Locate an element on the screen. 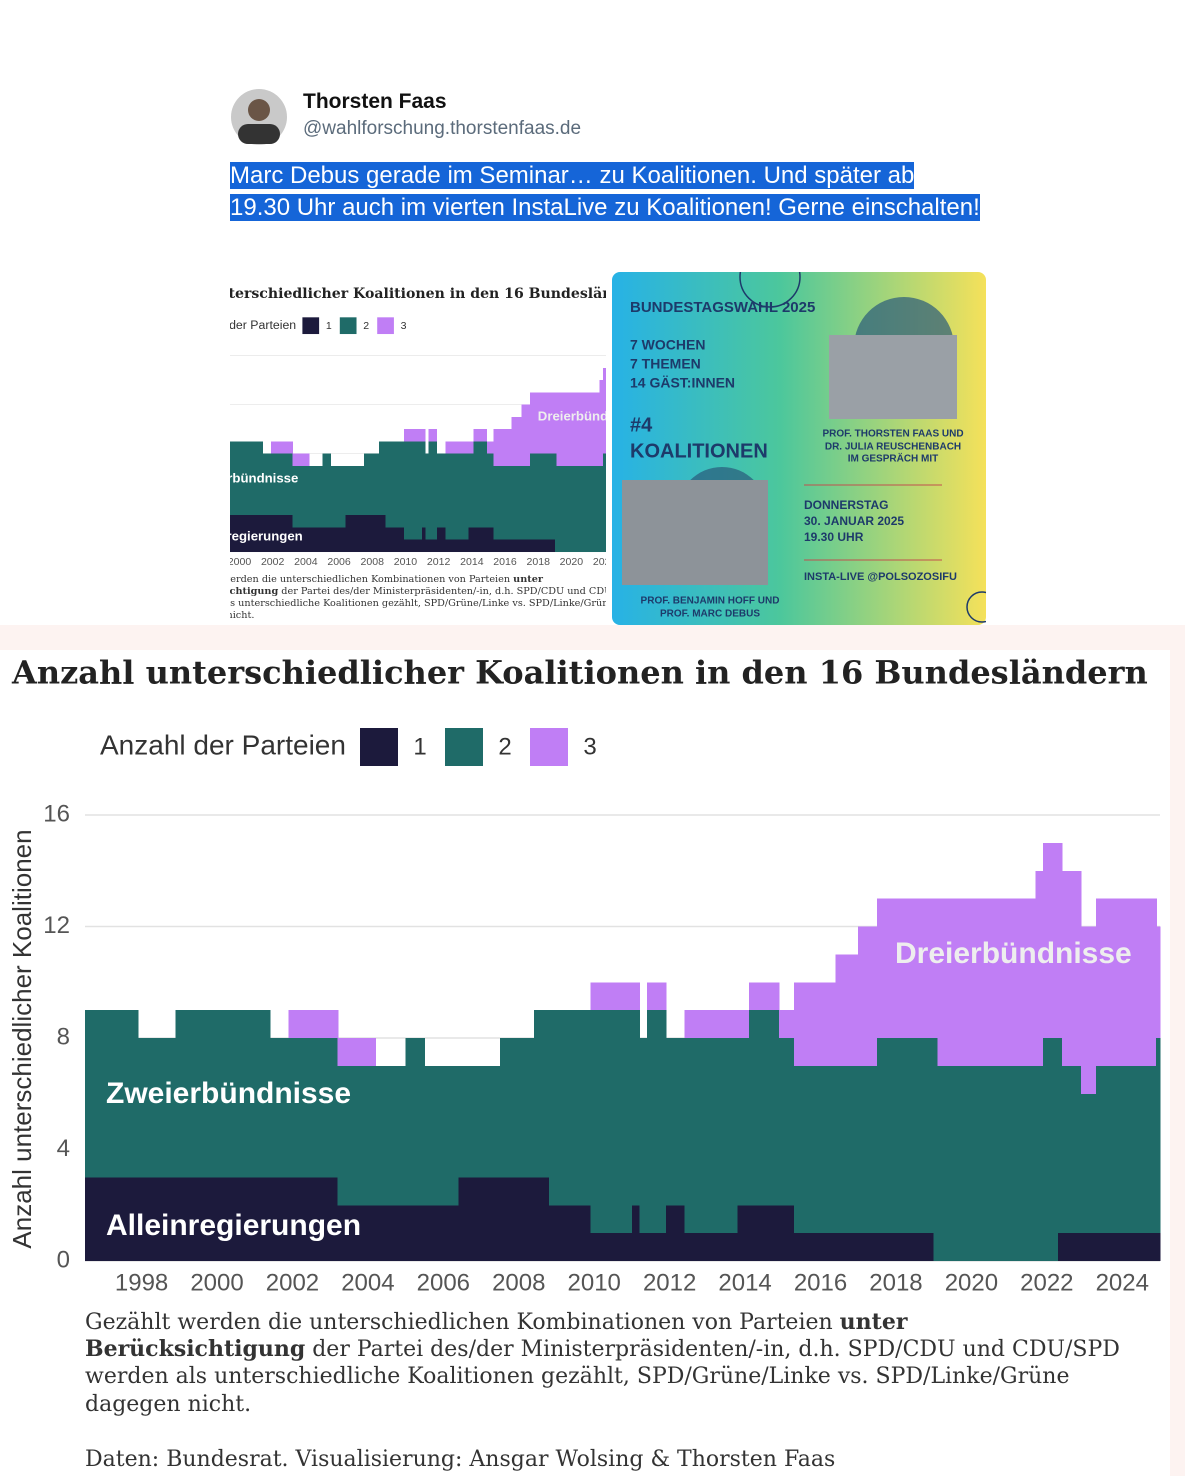 The width and height of the screenshot is (1185, 1476). x-tick-label: 2020 is located at coordinates (971, 1282).